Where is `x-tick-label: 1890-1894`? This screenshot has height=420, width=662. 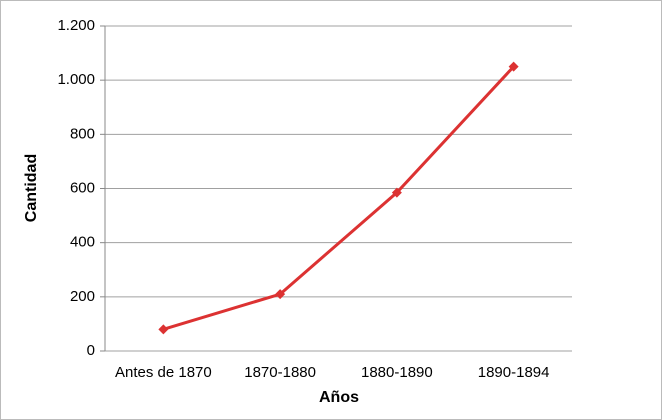
x-tick-label: 1890-1894 is located at coordinates (514, 372).